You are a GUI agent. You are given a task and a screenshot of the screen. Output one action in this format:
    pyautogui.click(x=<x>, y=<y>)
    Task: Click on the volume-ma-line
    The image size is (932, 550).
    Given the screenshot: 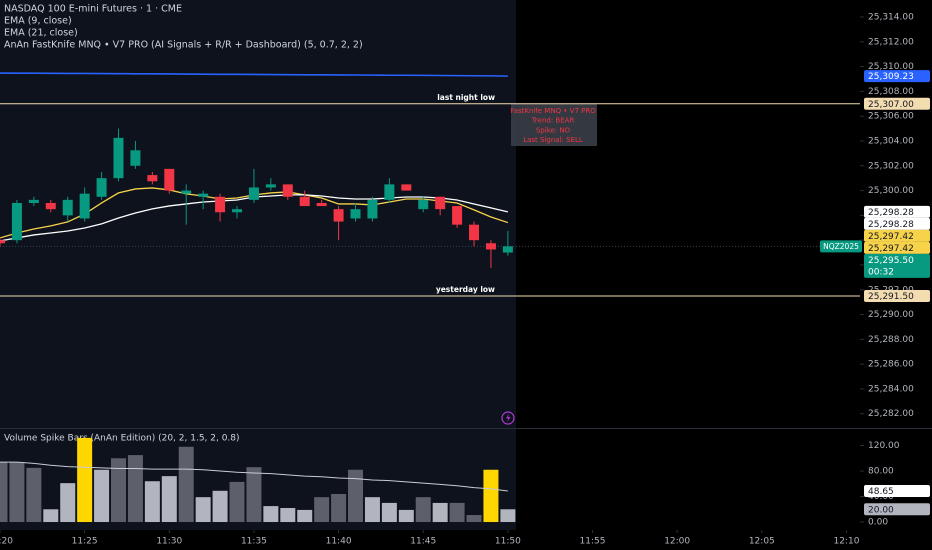 What is the action you would take?
    pyautogui.click(x=254, y=476)
    